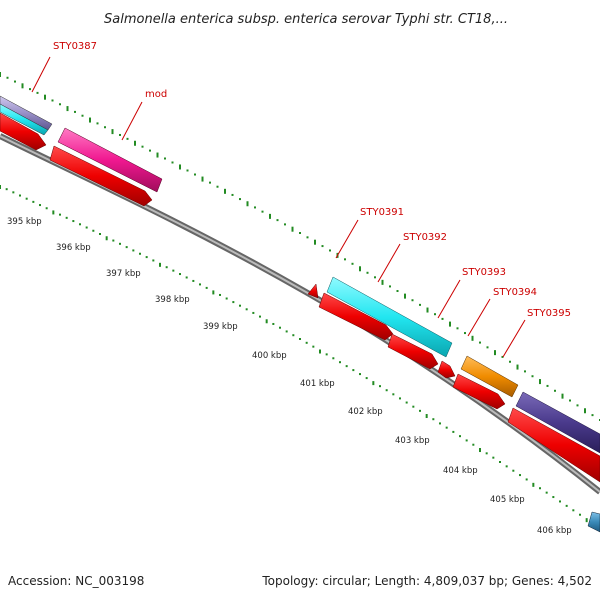 The width and height of the screenshot is (600, 600). Describe the element at coordinates (24, 222) in the screenshot. I see `tick-label: 395 kbp` at that location.